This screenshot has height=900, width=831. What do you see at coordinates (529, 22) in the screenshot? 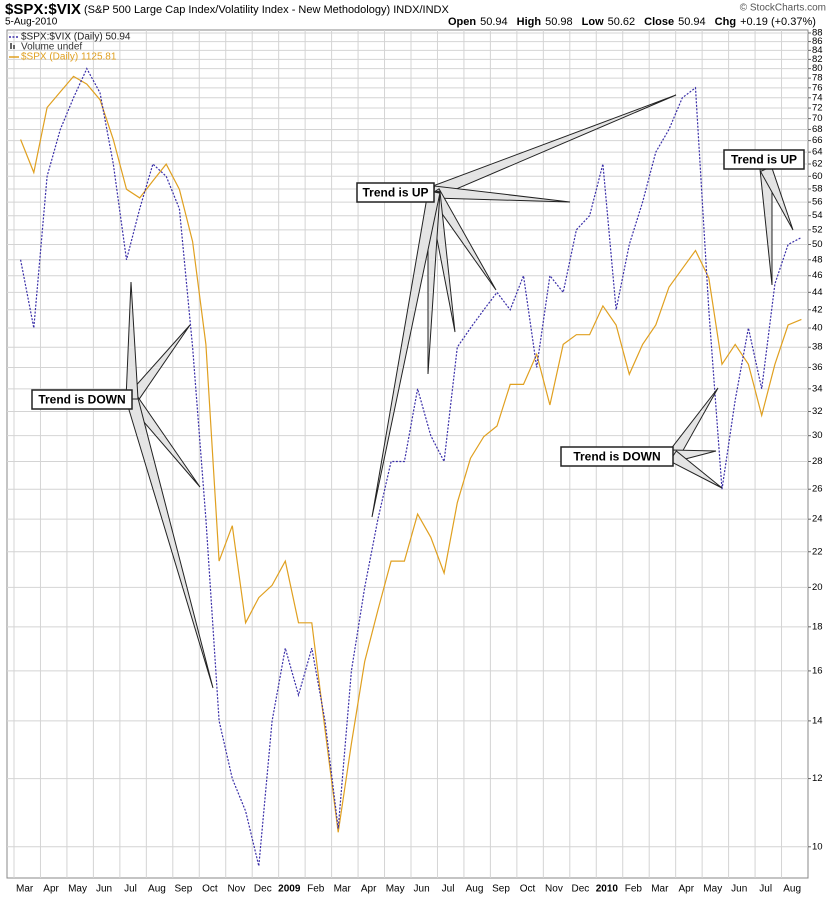
I see `quote-label: High` at bounding box center [529, 22].